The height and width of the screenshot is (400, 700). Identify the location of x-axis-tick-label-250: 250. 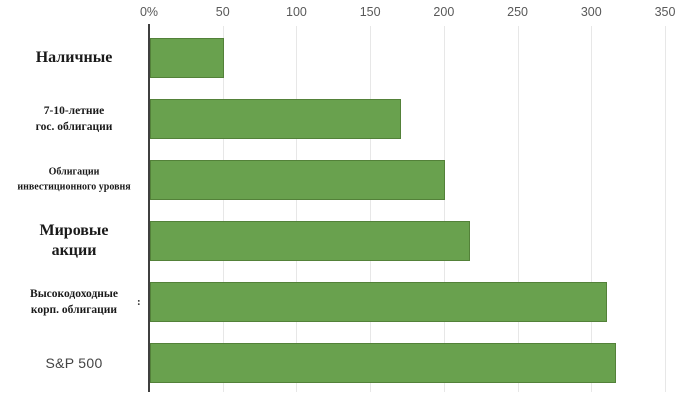
(517, 12).